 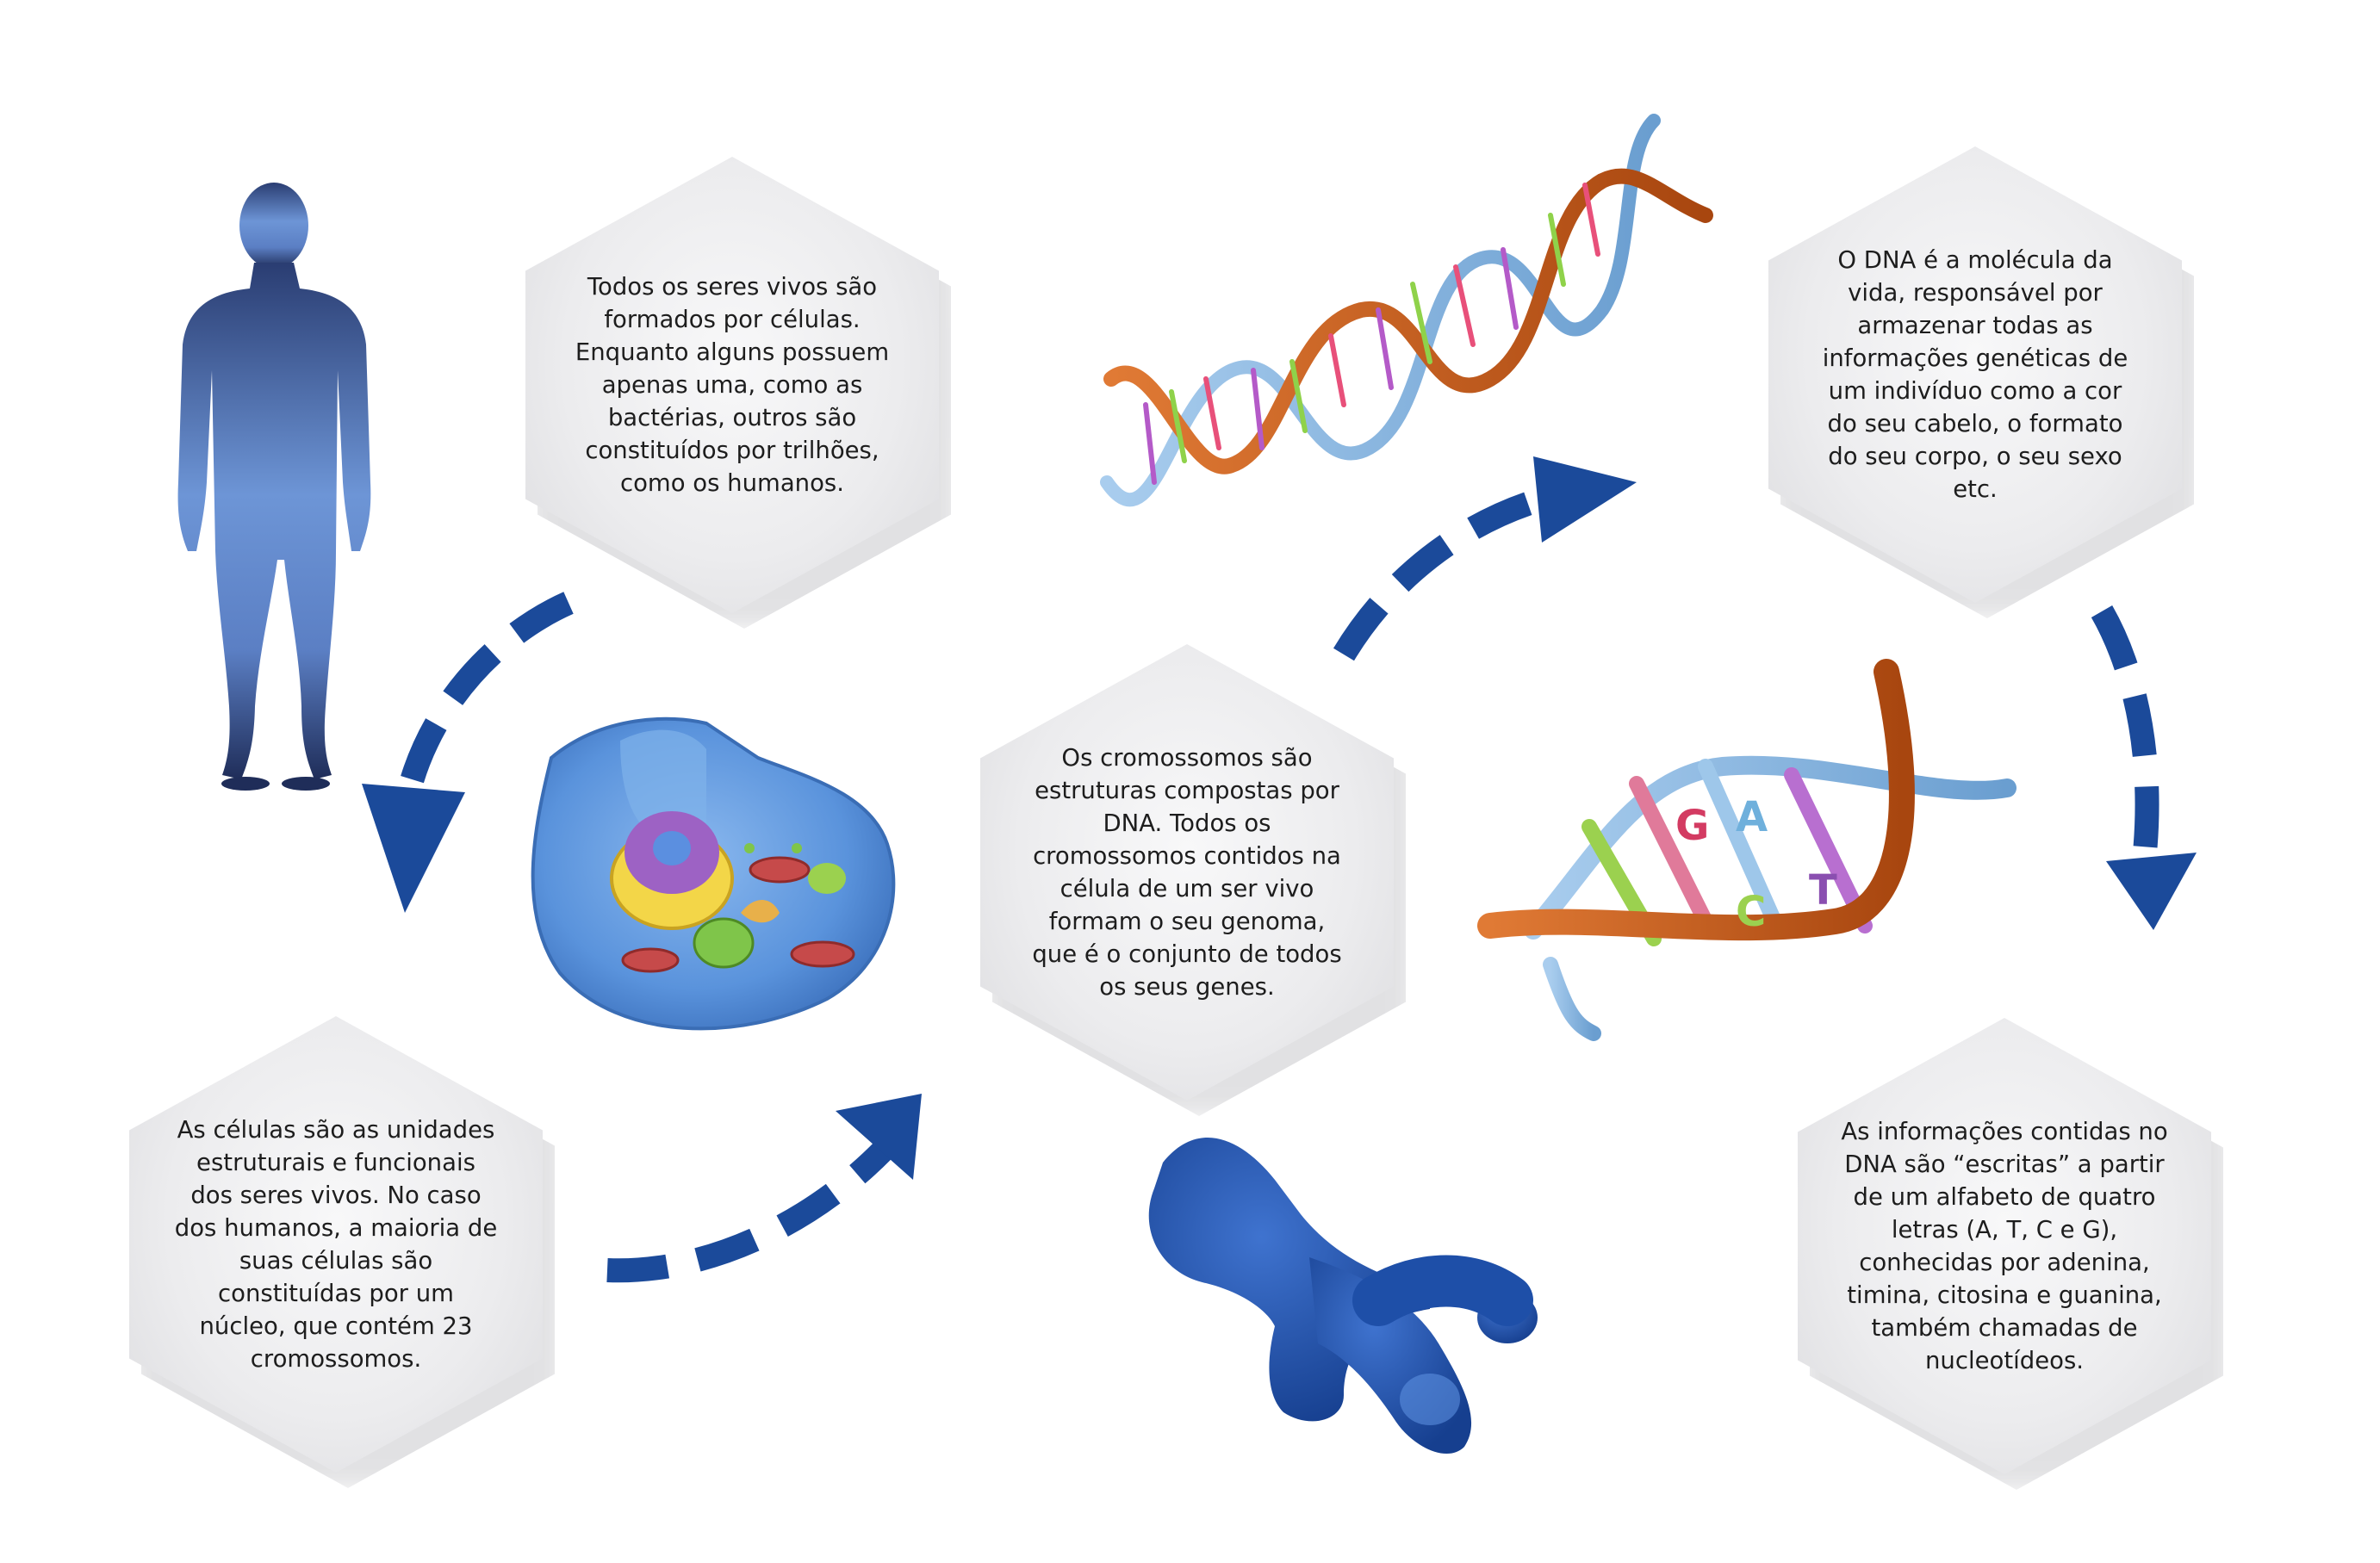 I want to click on chromosome-icon, so click(x=1343, y=1296).